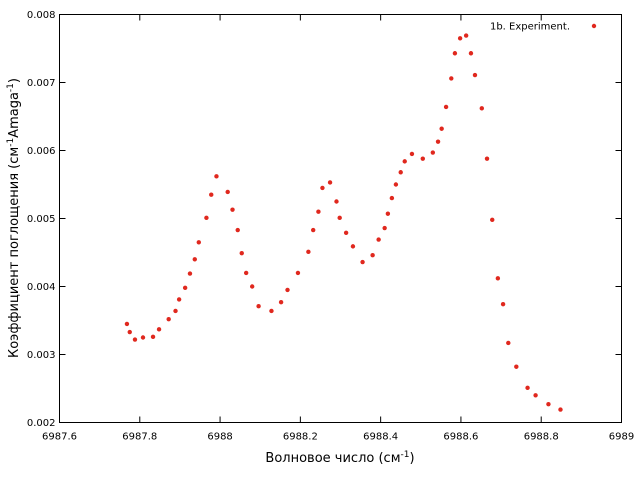  I want to click on x-tick-label: 6987.8, so click(139, 437).